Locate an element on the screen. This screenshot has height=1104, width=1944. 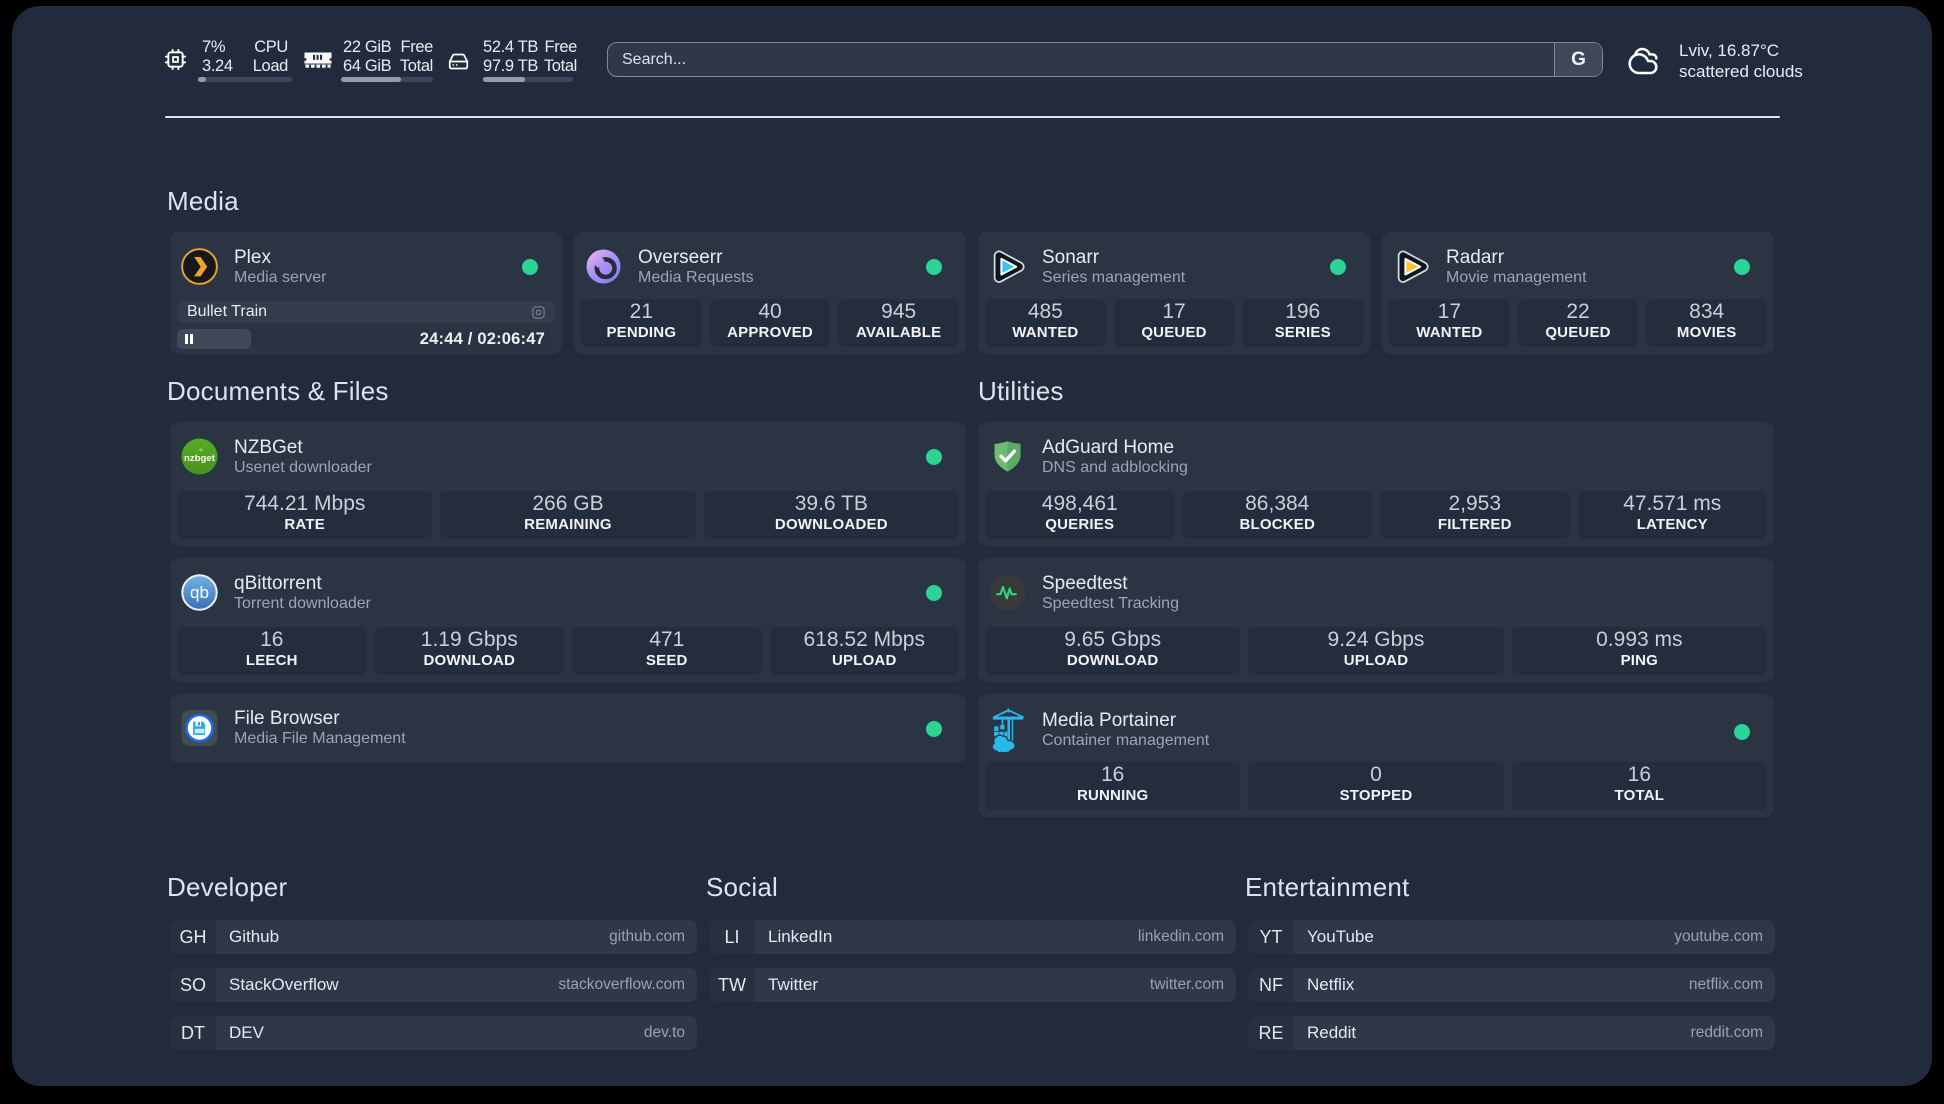
svg-text: nzbget is located at coordinates (200, 458).